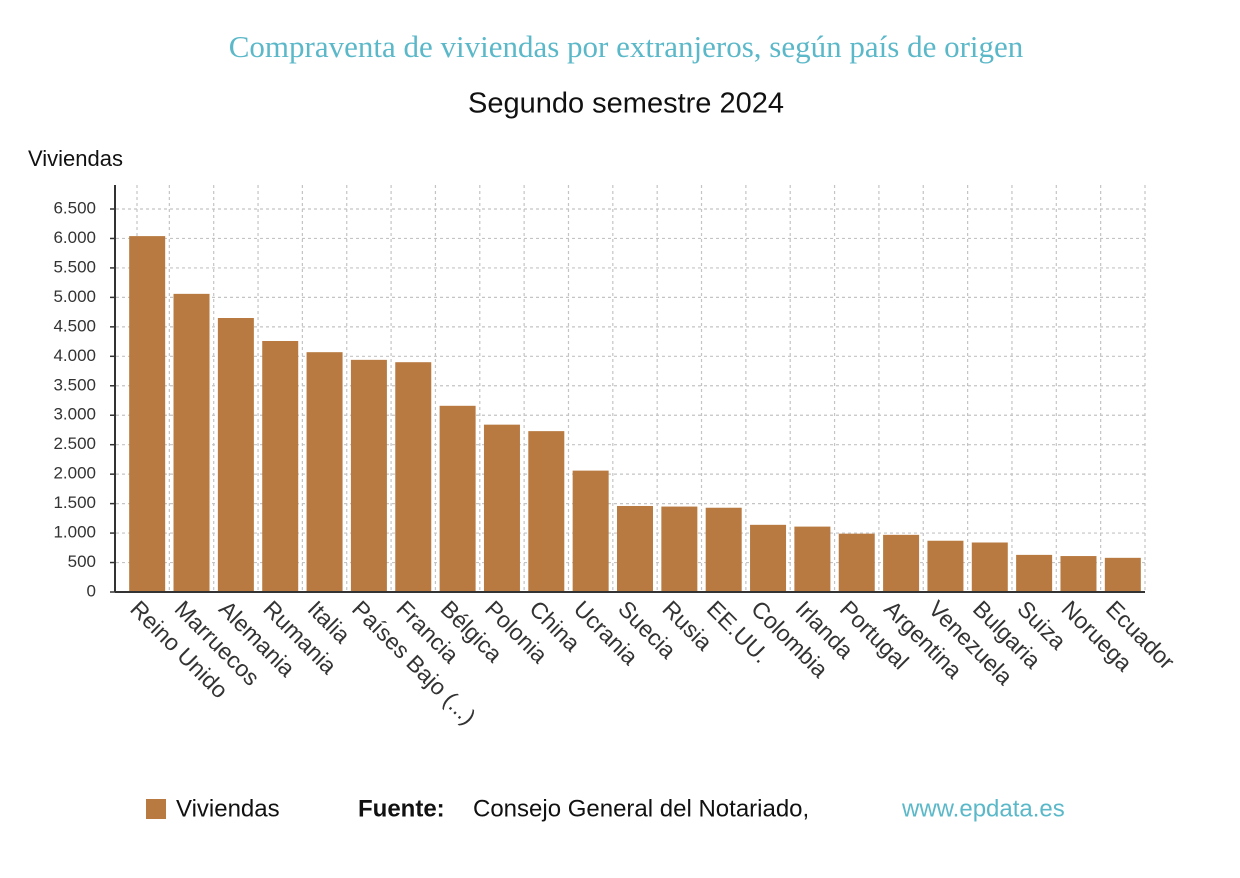 The image size is (1240, 878). I want to click on source-label: Fuente:, so click(401, 808).